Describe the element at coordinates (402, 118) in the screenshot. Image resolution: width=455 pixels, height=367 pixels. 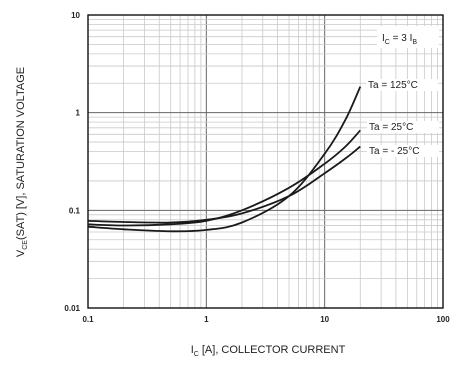
I see `series-labels: Ta = 125°C Ta = 25°C Ta = - 25°C` at that location.